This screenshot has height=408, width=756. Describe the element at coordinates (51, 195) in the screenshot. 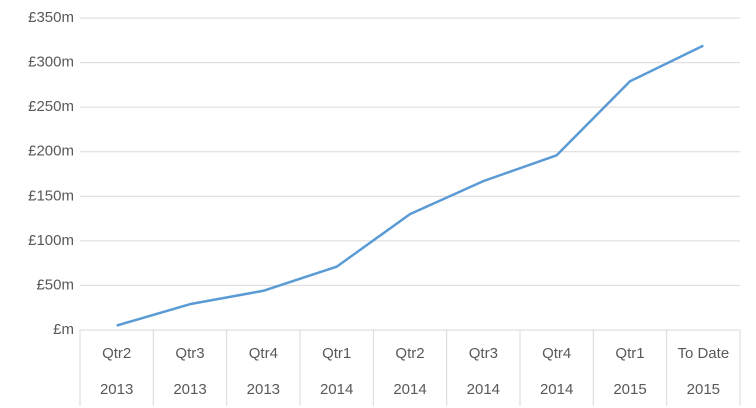

I see `y-tick-label: £150m` at that location.